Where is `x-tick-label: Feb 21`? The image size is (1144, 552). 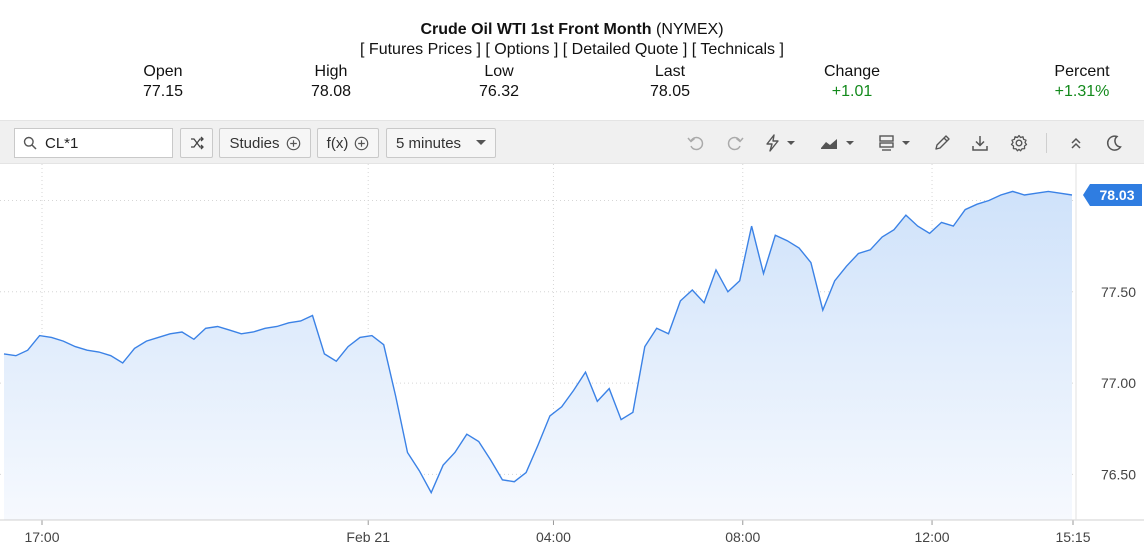
x-tick-label: Feb 21 is located at coordinates (368, 537).